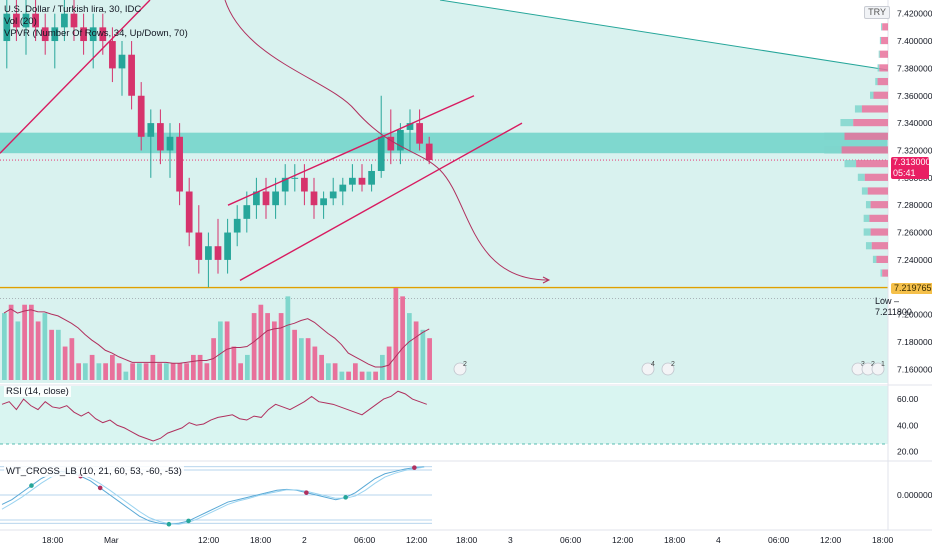  I want to click on triangle-upper-line, so click(664, 35).